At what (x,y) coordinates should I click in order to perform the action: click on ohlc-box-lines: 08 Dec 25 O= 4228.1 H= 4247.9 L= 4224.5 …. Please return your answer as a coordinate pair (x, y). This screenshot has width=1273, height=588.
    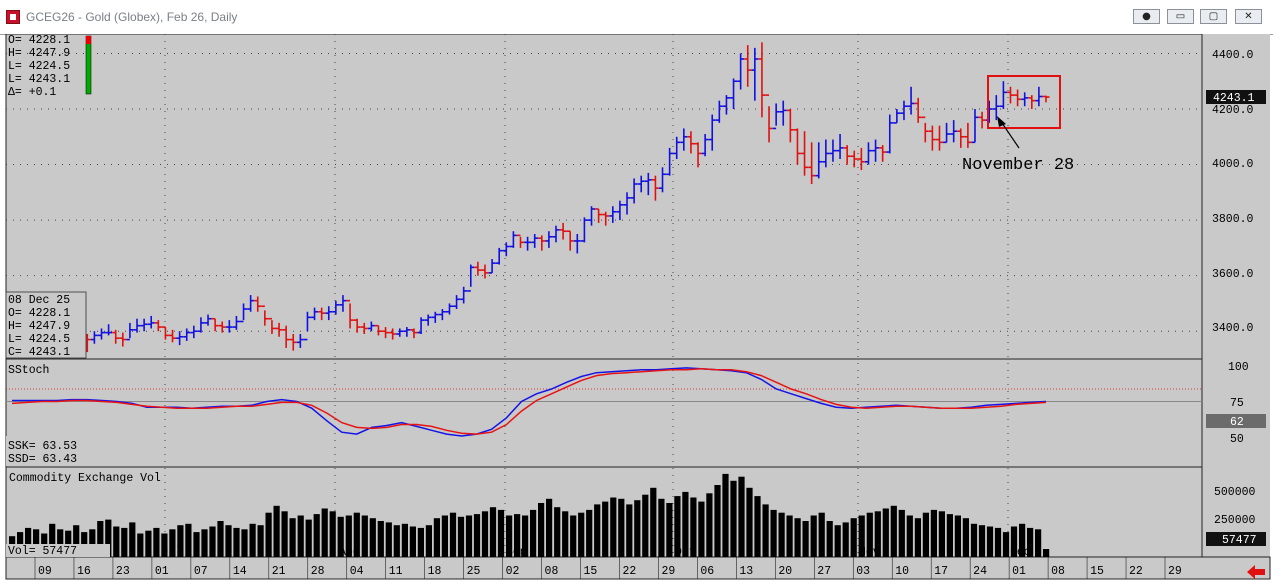
    Looking at the image, I should click on (39, 326).